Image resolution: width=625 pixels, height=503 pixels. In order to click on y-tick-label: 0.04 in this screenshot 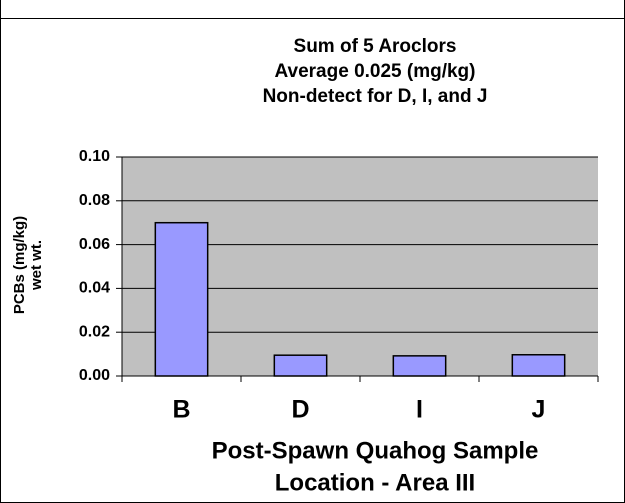, I will do `click(94, 288)`.